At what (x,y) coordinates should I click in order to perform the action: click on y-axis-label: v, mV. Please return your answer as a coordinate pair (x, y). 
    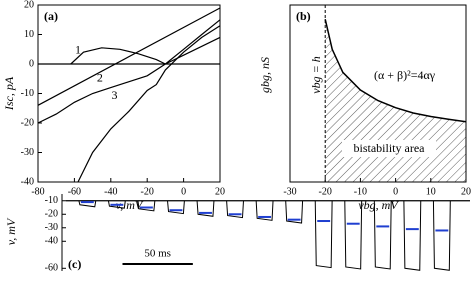
    Looking at the image, I should click on (11, 231).